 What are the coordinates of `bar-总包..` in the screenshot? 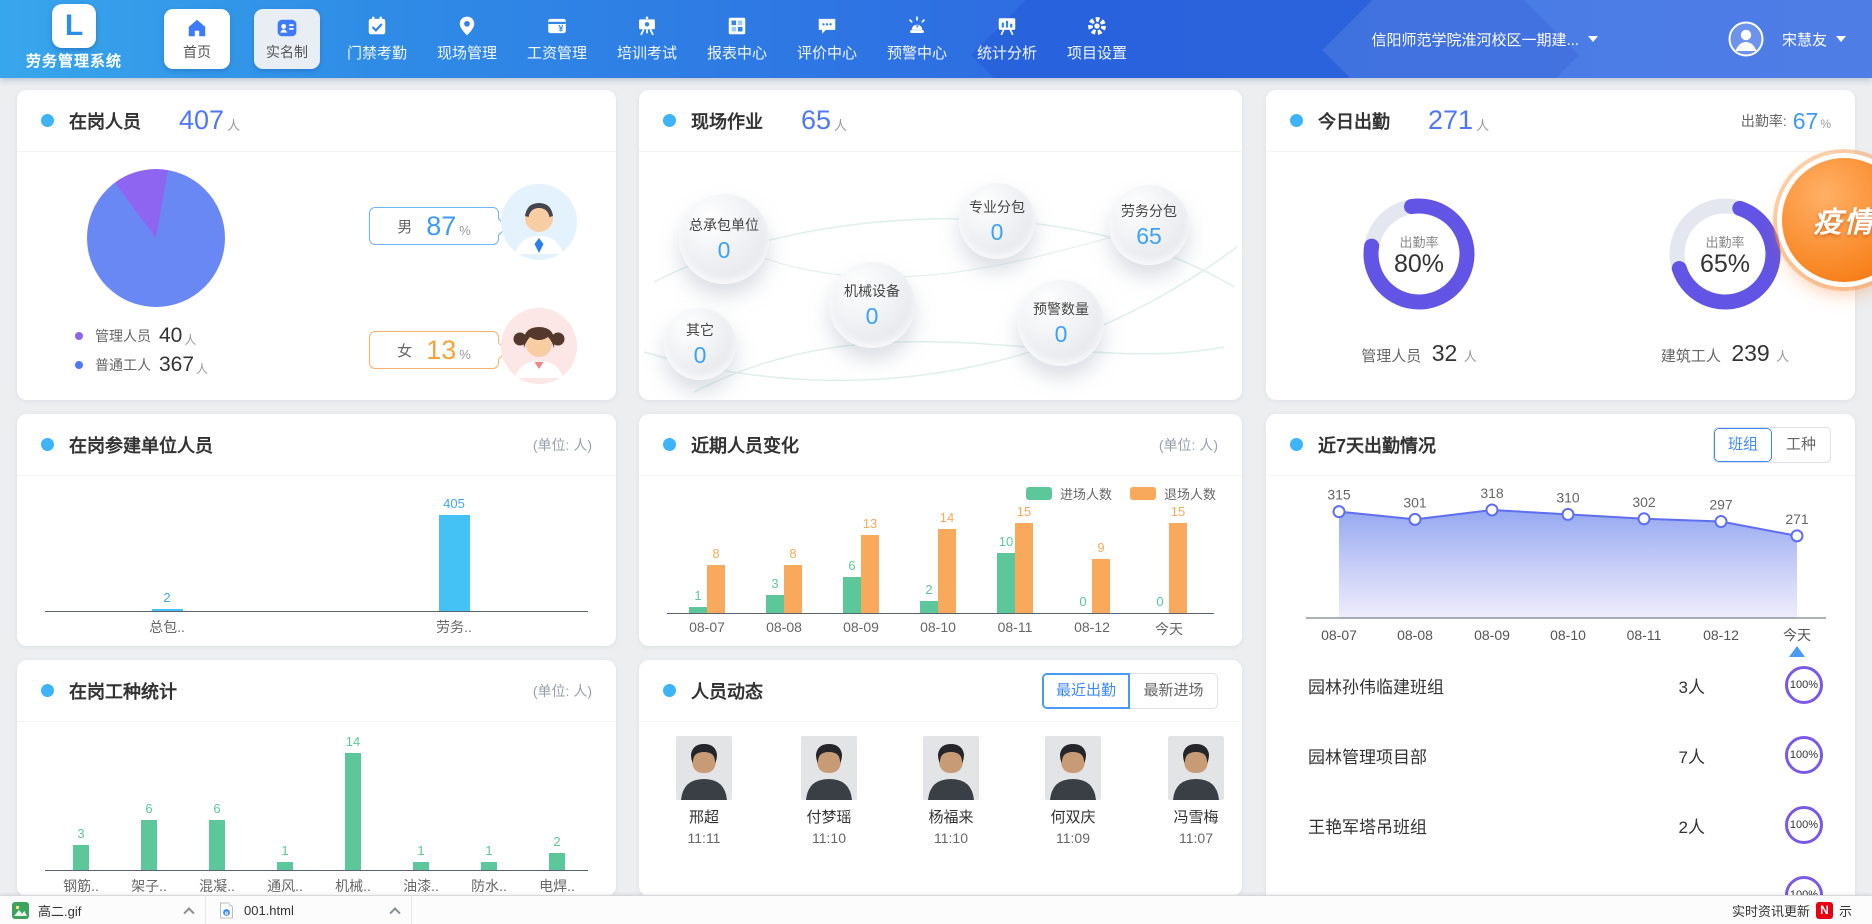 It's located at (167, 610).